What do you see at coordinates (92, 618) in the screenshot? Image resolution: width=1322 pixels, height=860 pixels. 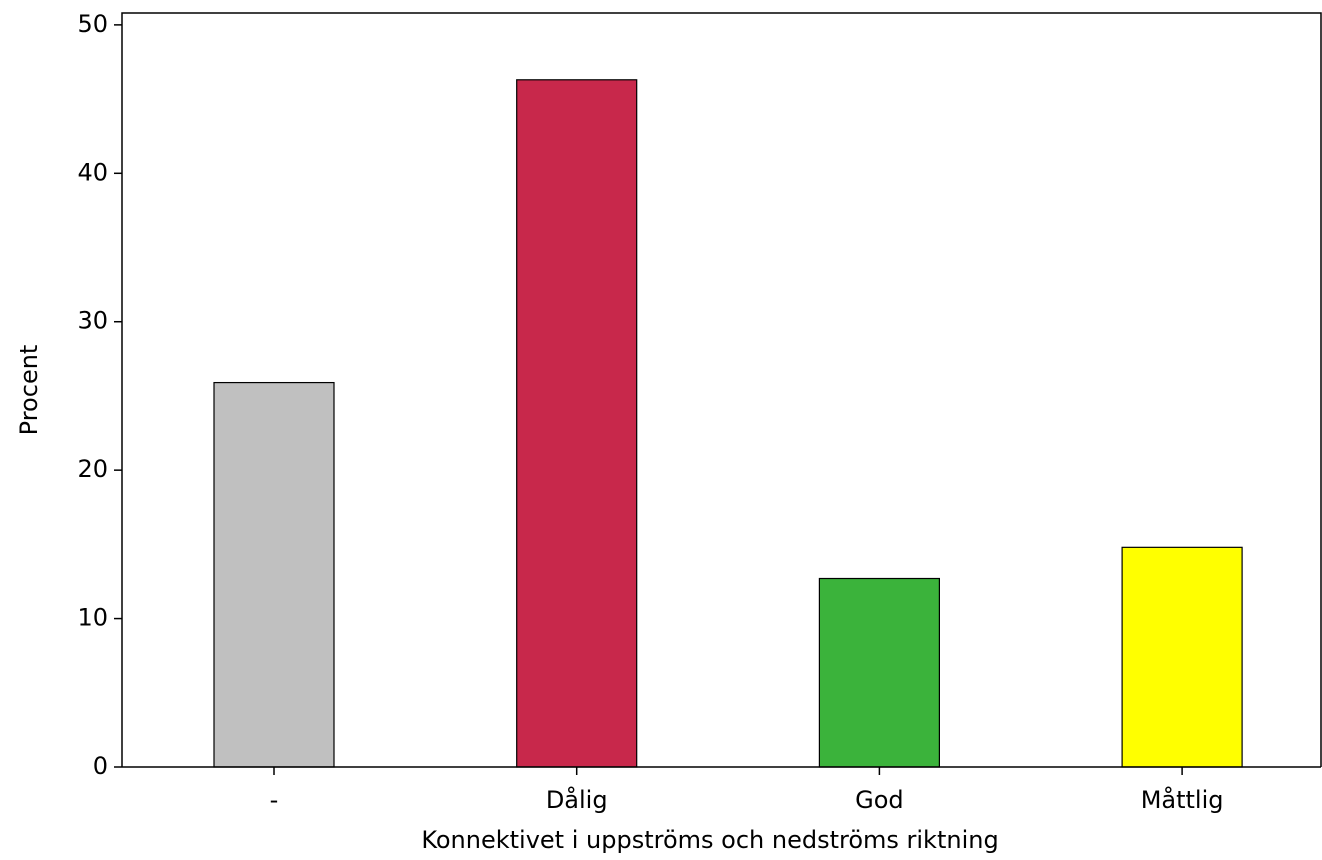 I see `y-tick-label: 10` at bounding box center [92, 618].